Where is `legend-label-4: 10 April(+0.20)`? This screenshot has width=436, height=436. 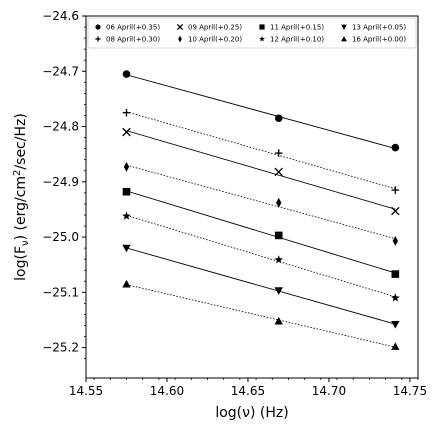 legend-label-4: 10 April(+0.20) is located at coordinates (215, 40).